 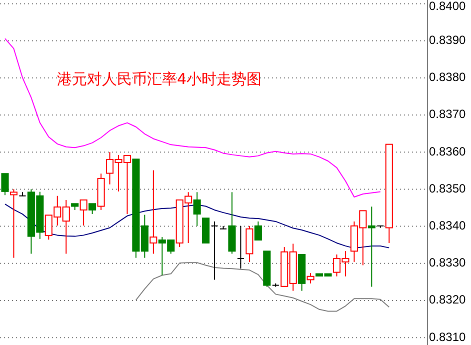 I want to click on ytick: 0.8380, so click(x=447, y=77).